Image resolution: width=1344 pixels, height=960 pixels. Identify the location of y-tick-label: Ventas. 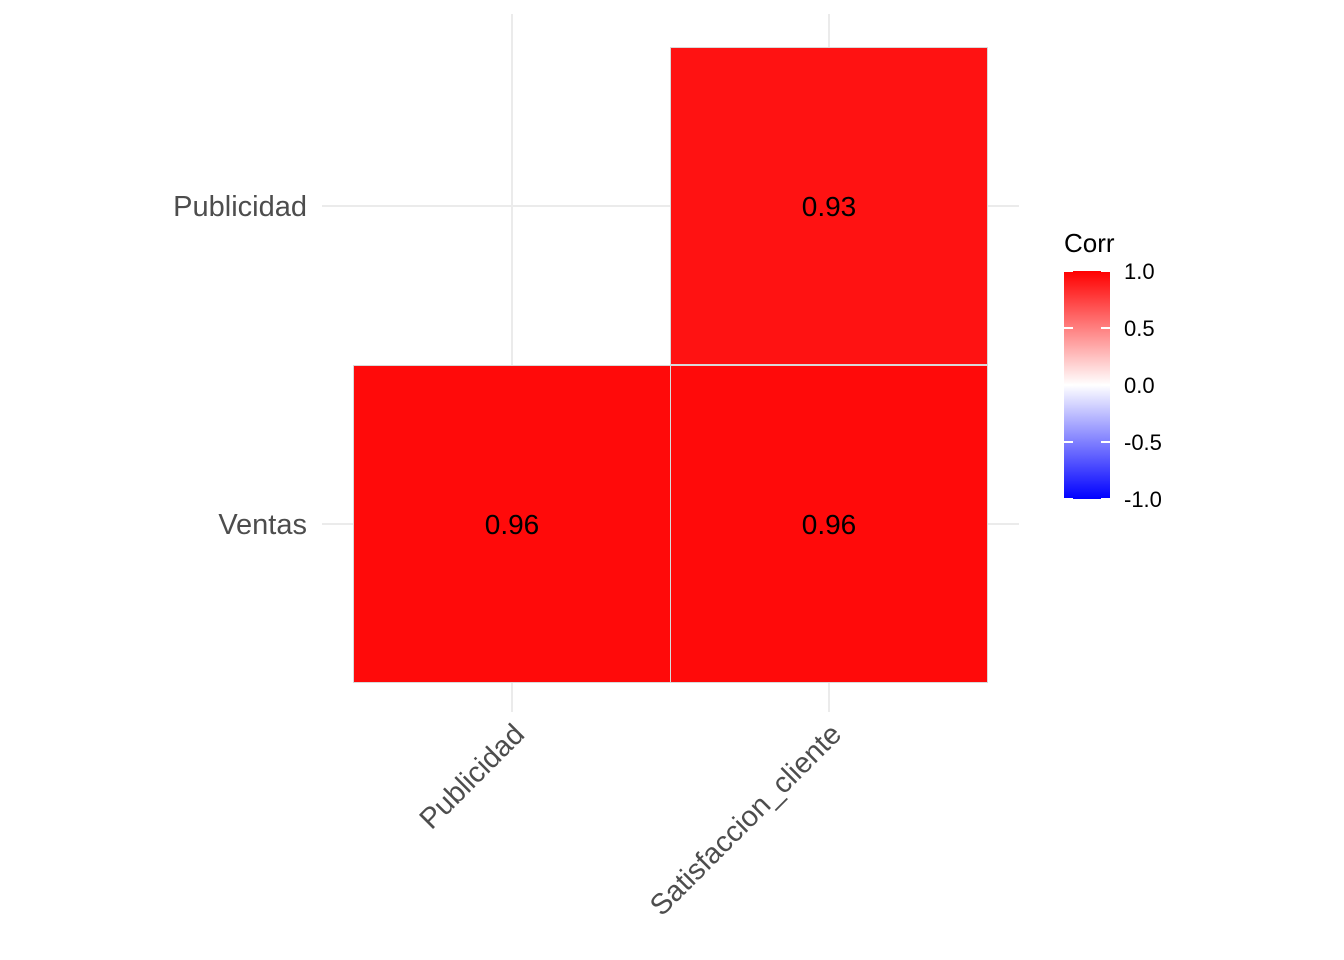
(262, 525).